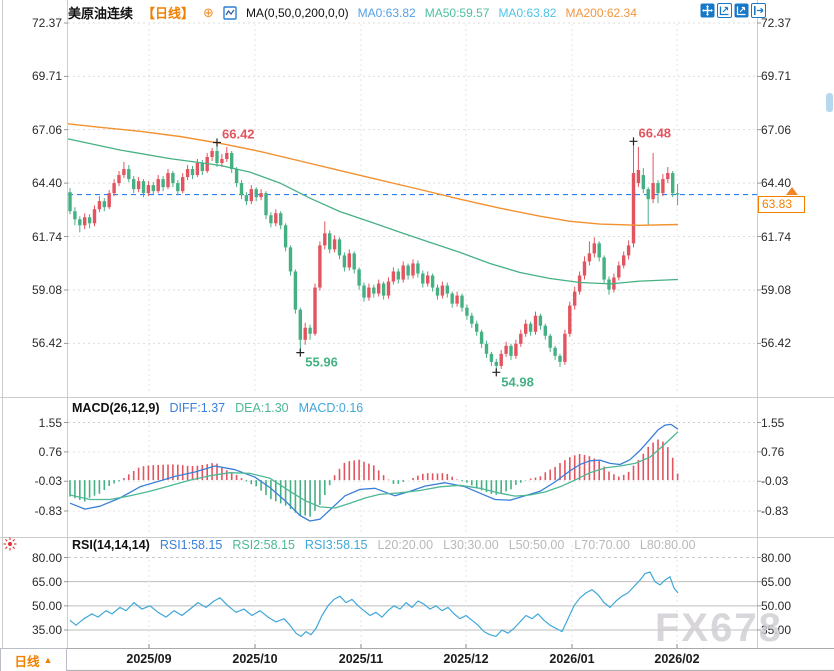 Image resolution: width=834 pixels, height=671 pixels. What do you see at coordinates (466, 659) in the screenshot?
I see `x-axis-month-label: 2025/12` at bounding box center [466, 659].